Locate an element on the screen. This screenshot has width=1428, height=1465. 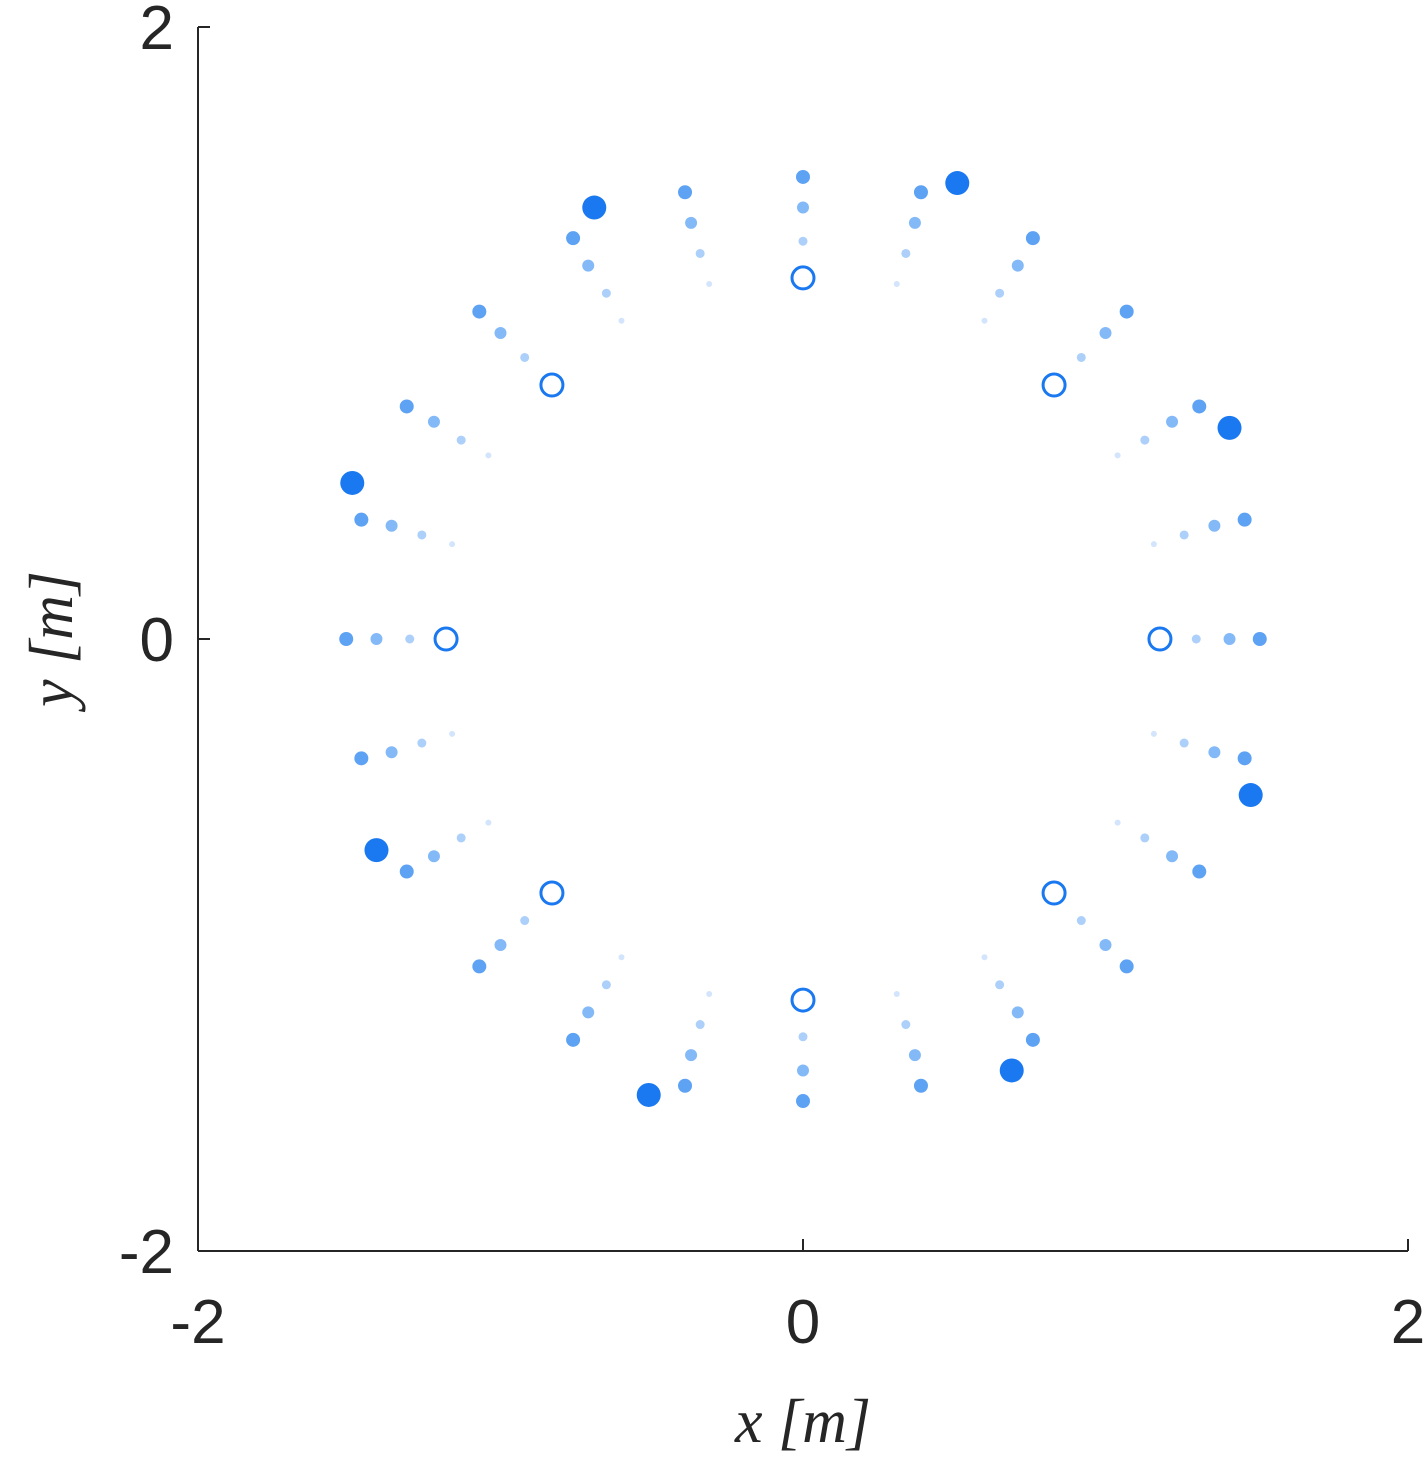
x-axis-label: x [m] is located at coordinates (802, 1422).